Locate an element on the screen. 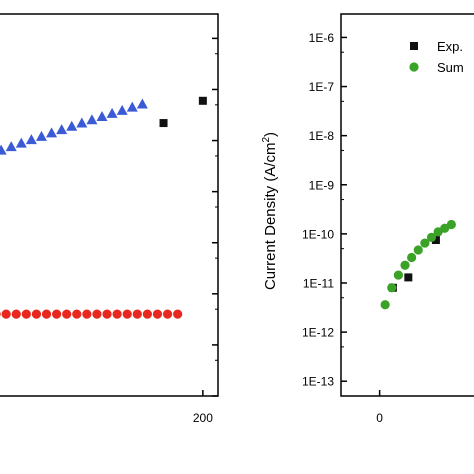  series-triangle is located at coordinates (74, 126).